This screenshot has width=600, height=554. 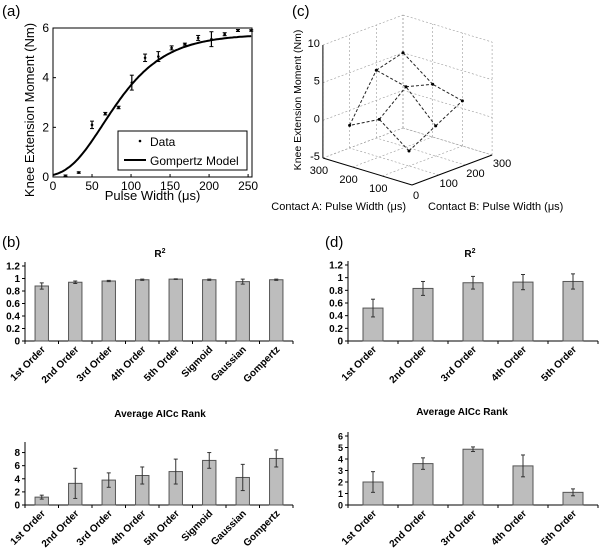 I want to click on panel-label-a: (a), so click(x=11, y=11).